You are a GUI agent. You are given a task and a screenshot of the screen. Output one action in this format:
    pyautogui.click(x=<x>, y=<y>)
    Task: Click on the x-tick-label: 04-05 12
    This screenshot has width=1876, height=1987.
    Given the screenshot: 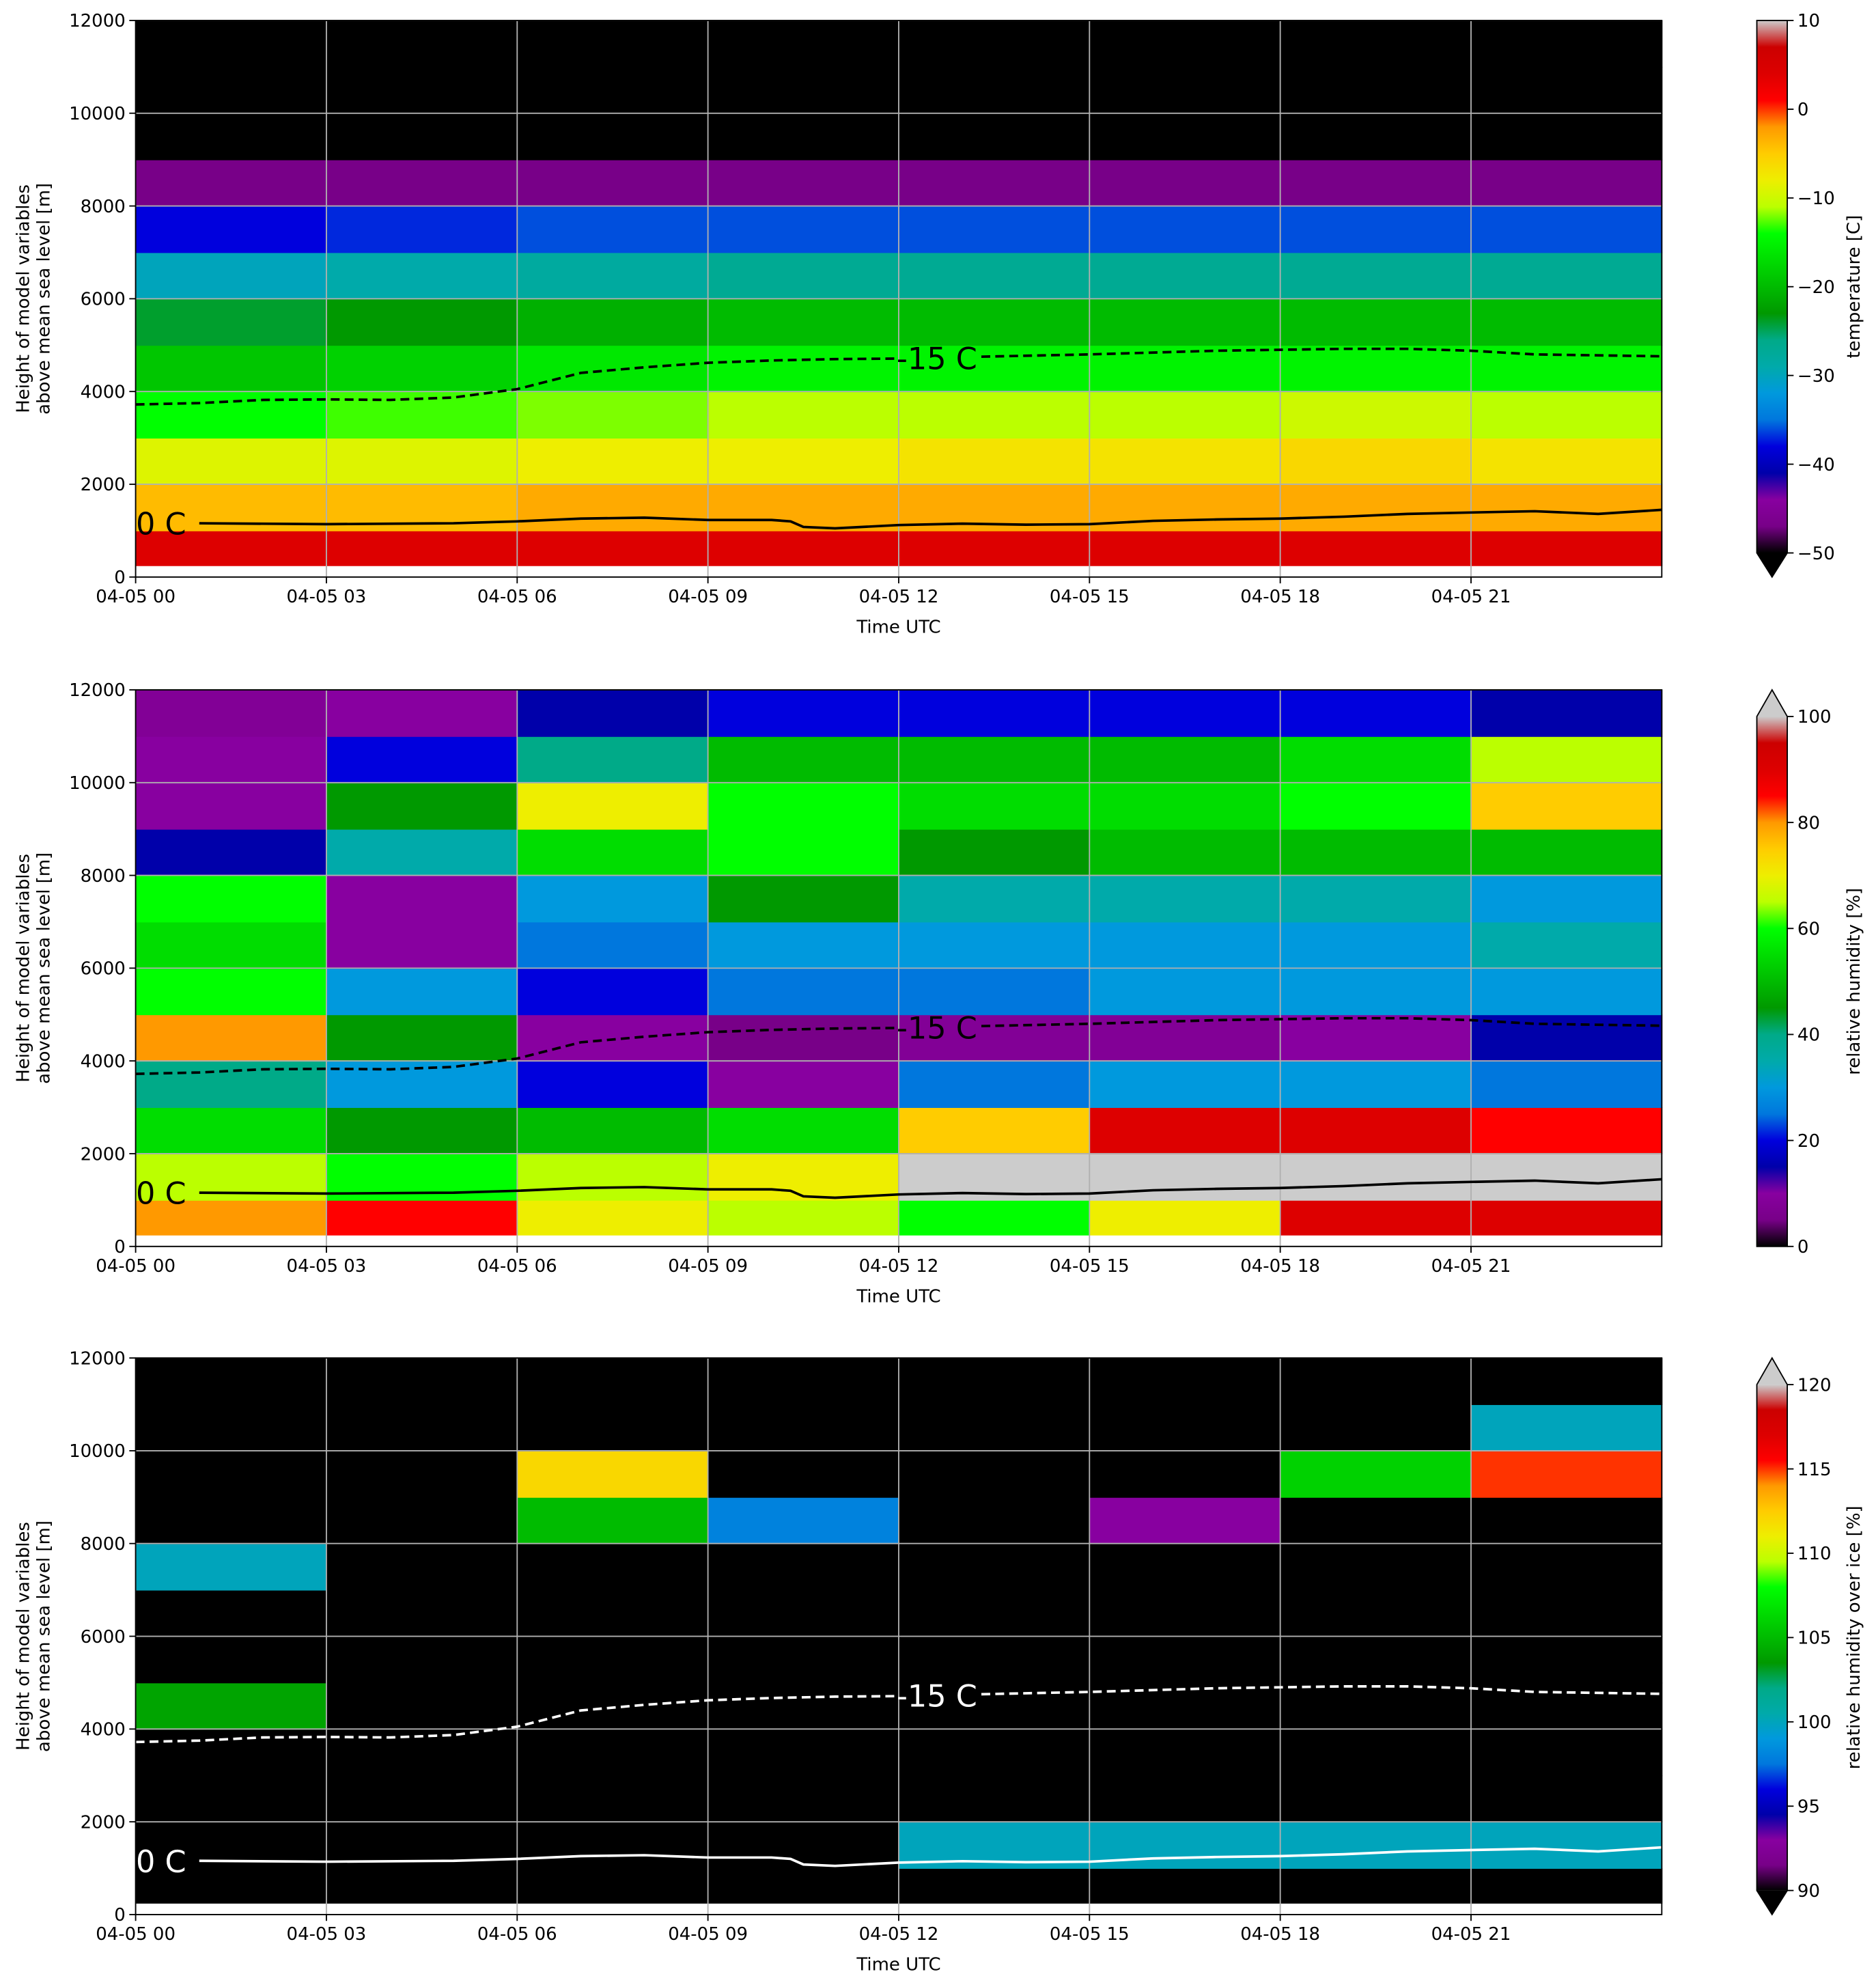 What is the action you would take?
    pyautogui.click(x=899, y=1935)
    